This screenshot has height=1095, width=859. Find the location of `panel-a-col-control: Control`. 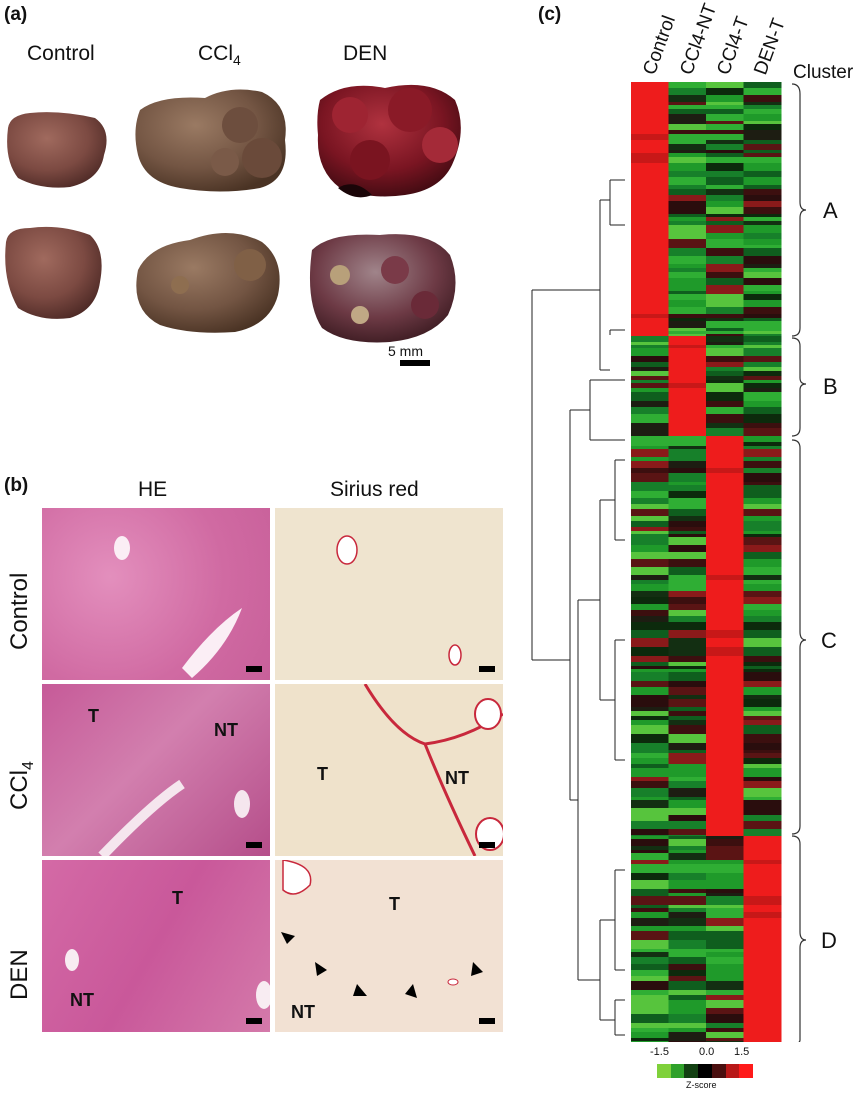

panel-a-col-control: Control is located at coordinates (61, 53).